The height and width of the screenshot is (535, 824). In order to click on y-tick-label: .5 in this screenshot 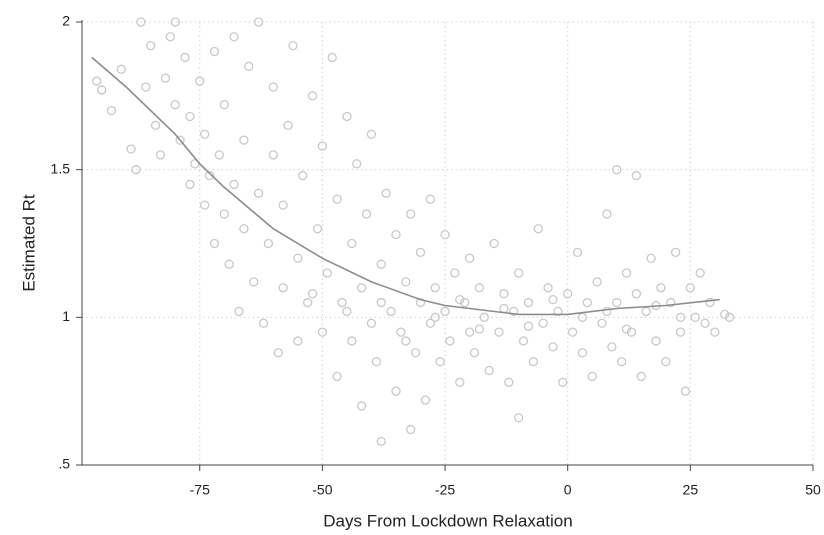, I will do `click(64, 464)`.